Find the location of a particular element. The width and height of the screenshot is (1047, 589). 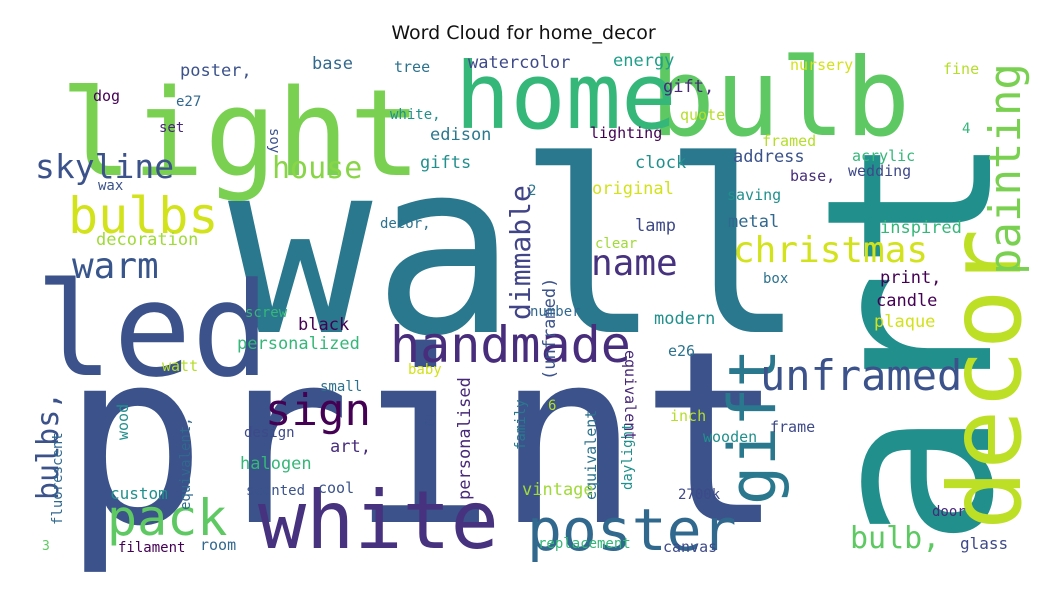

word-edison: edison is located at coordinates (460, 135).